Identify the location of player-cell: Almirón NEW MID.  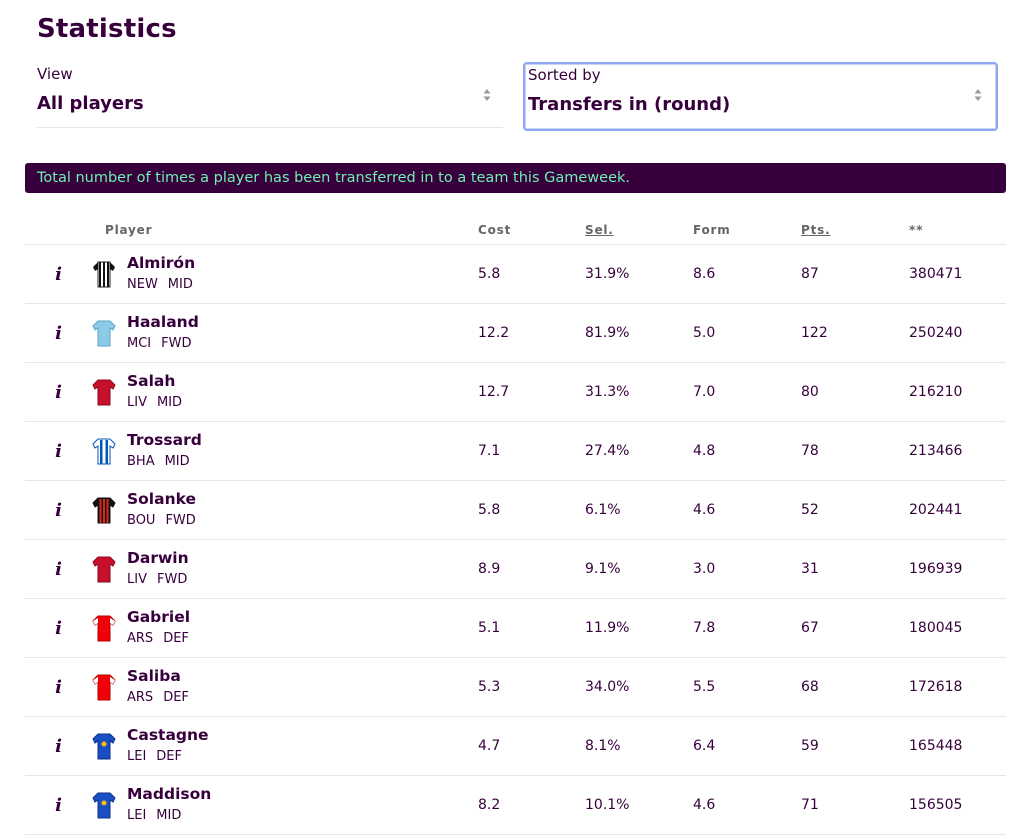
(285, 274).